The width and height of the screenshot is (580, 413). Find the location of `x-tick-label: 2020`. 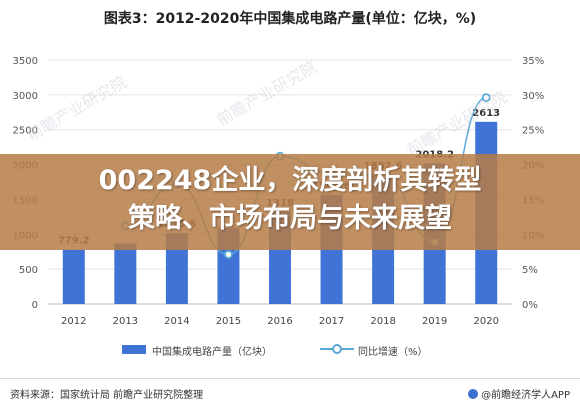

x-tick-label: 2020 is located at coordinates (485, 321).